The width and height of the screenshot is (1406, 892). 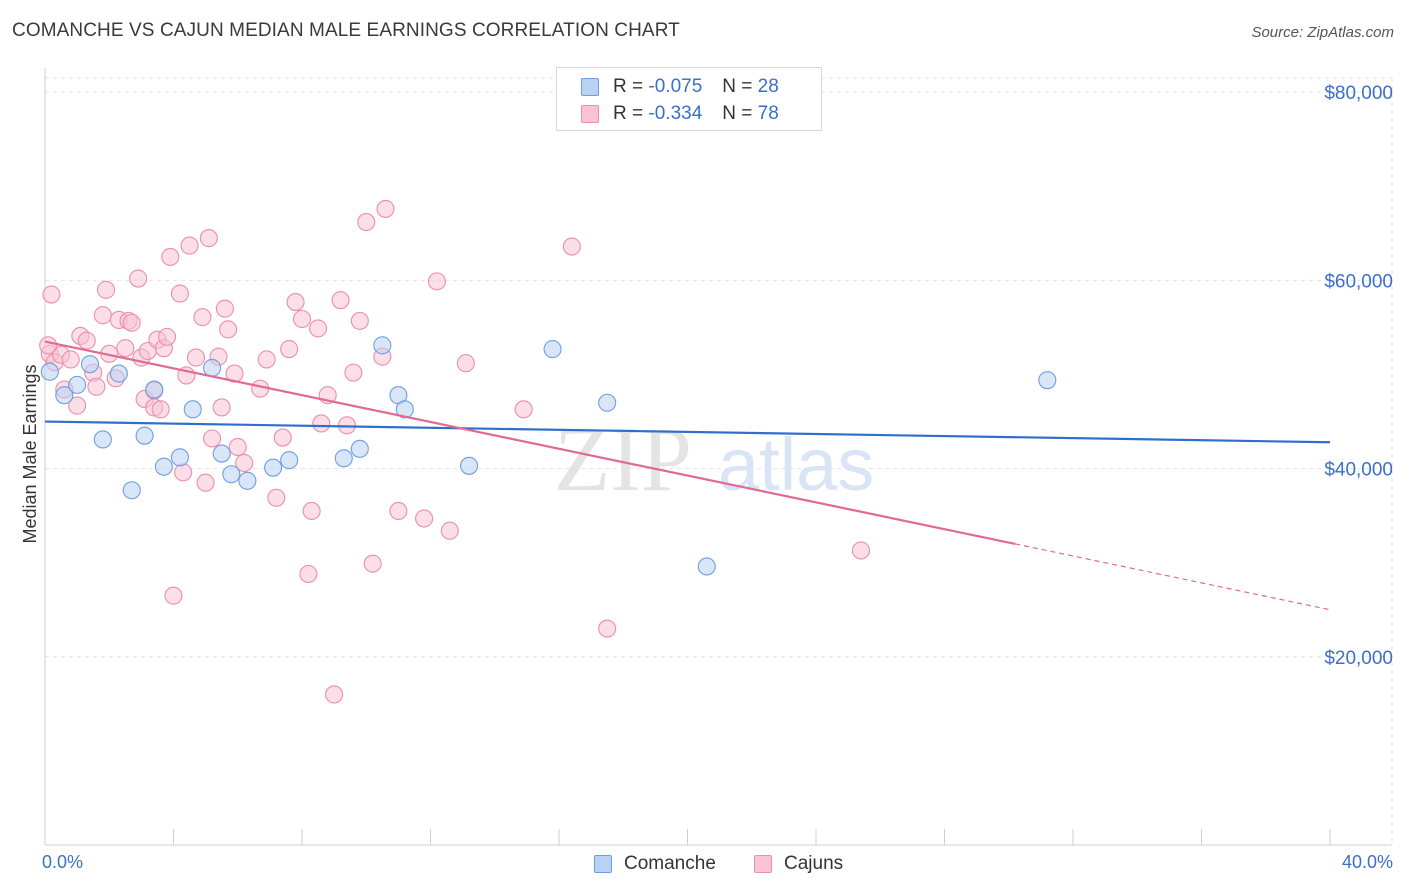 What do you see at coordinates (623, 459) in the screenshot?
I see `watermark-zip: ZIP` at bounding box center [623, 459].